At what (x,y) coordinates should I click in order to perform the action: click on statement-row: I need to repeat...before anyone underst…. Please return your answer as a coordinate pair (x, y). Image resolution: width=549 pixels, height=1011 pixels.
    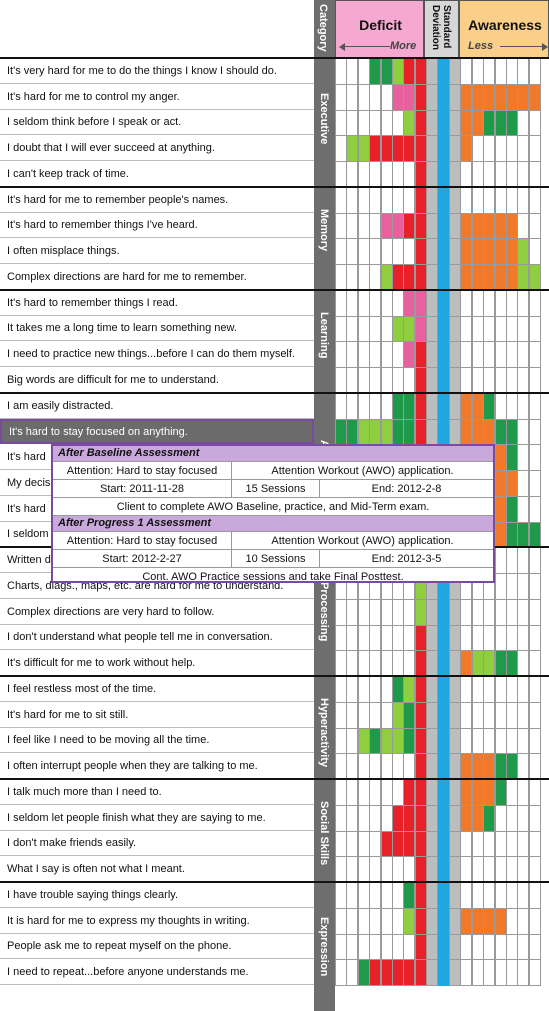
    Looking at the image, I should click on (157, 972).